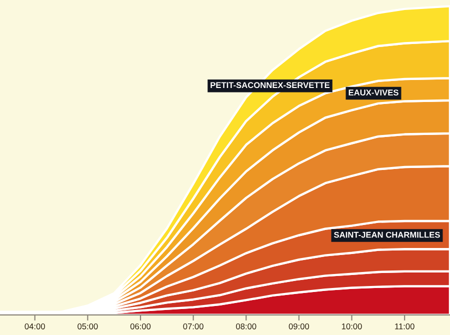 The image size is (450, 335). I want to click on x-tick-label: 04:00, so click(34, 326).